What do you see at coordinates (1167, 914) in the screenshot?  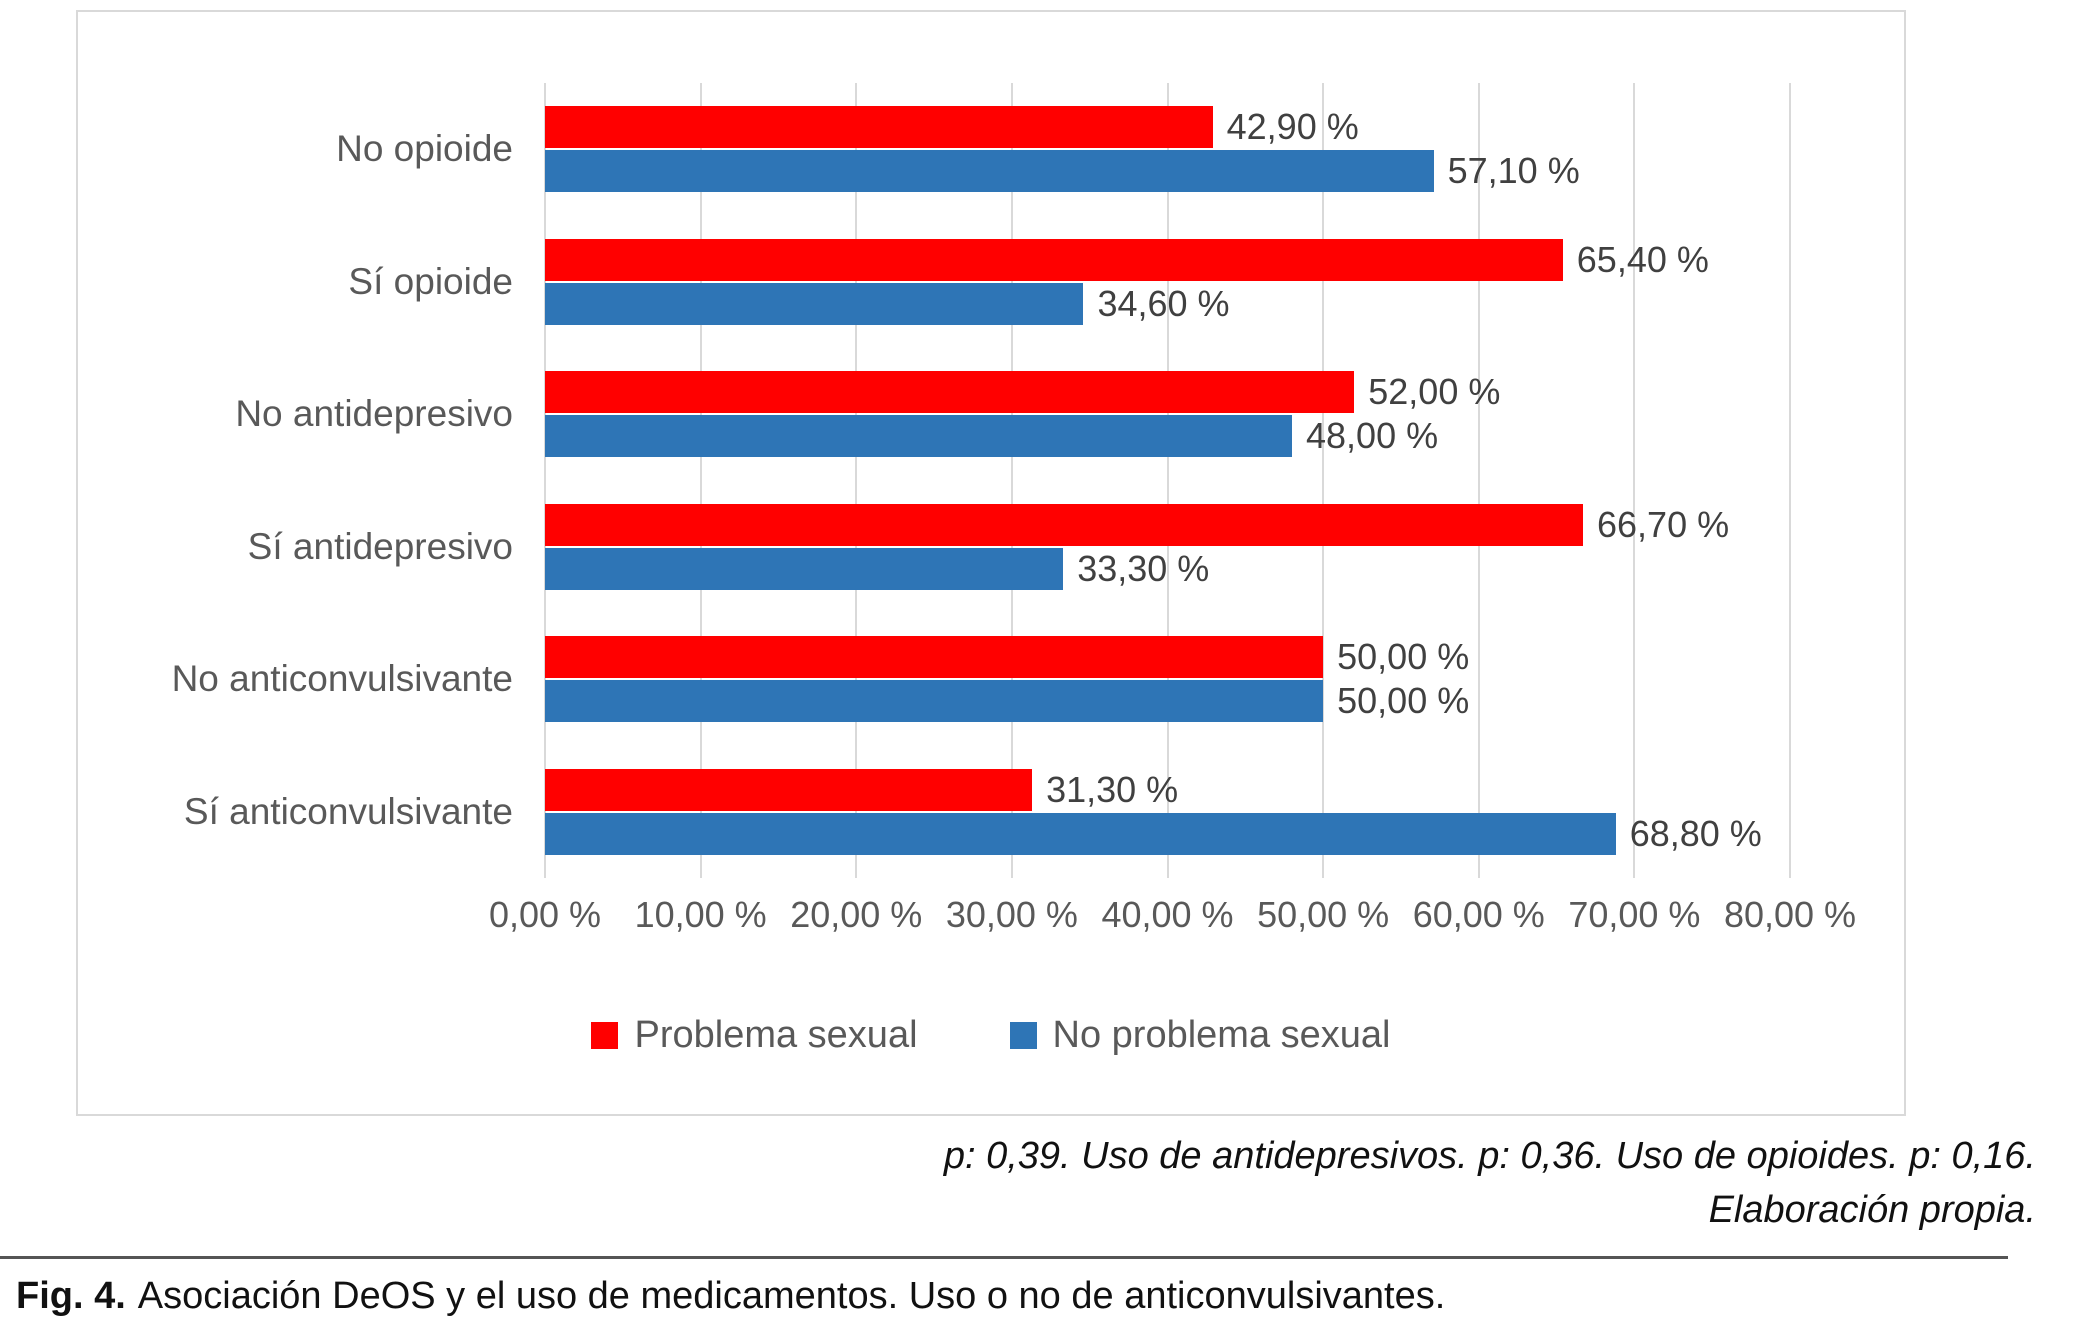 I see `x-axis-tick-label: 40,00 %` at bounding box center [1167, 914].